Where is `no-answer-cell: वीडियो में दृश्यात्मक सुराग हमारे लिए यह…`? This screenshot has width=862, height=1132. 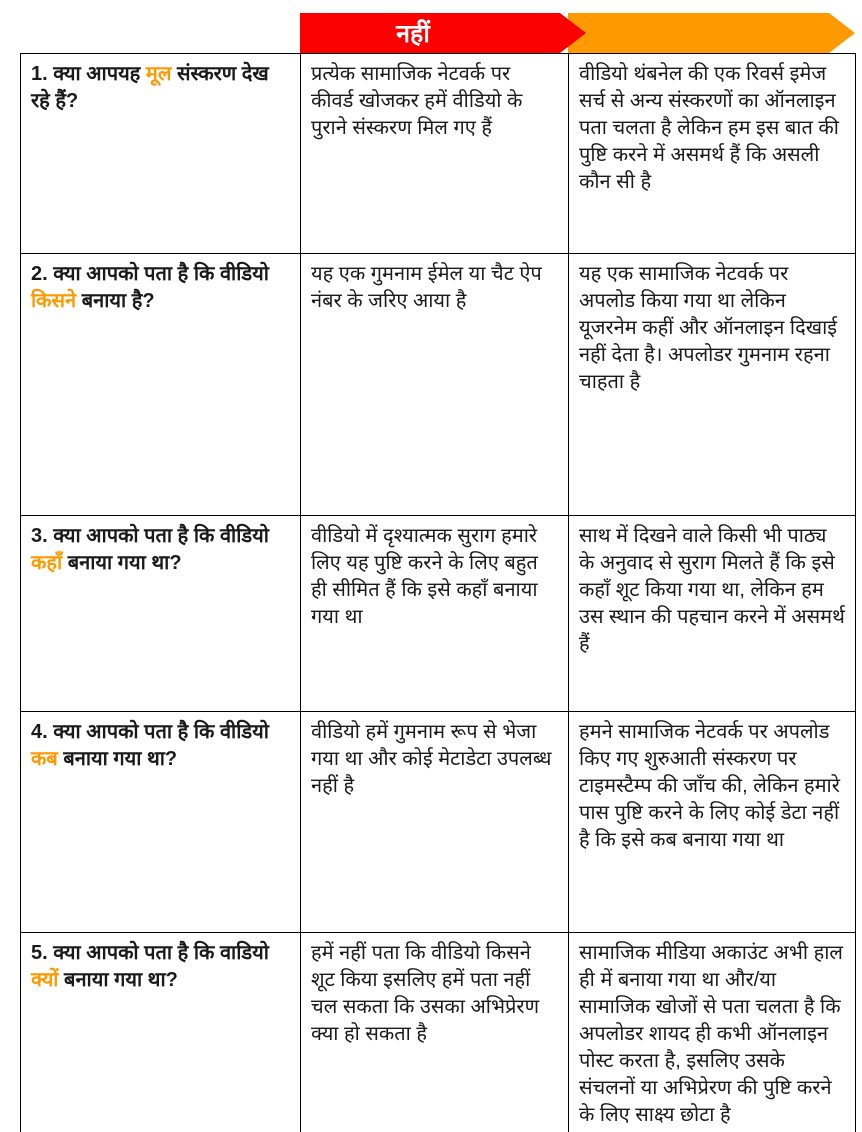 no-answer-cell: वीडियो में दृश्यात्मक सुराग हमारे लिए यह… is located at coordinates (434, 613).